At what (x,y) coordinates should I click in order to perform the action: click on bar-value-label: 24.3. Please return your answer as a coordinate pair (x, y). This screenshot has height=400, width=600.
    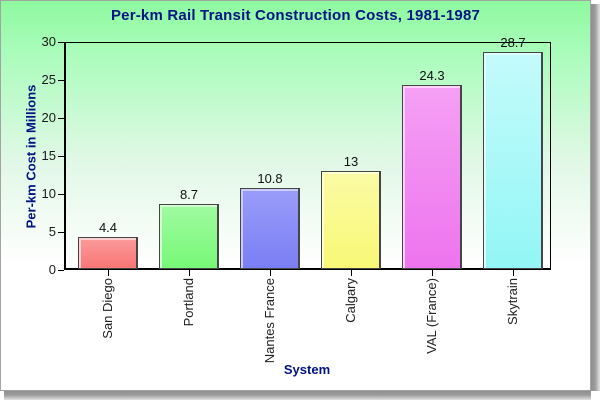
    Looking at the image, I should click on (432, 75).